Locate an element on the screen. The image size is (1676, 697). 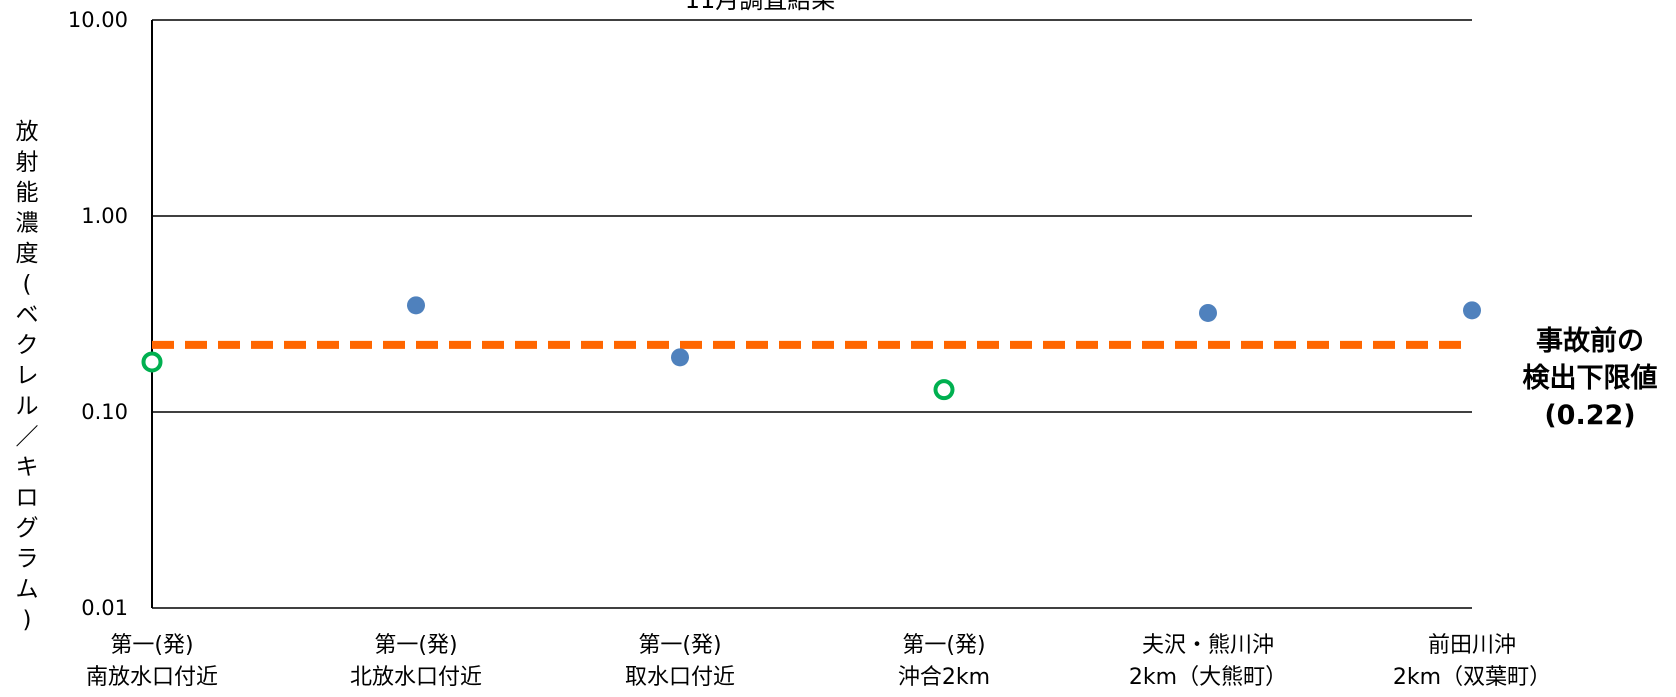
y-axis-label-char: 射 is located at coordinates (27, 163).